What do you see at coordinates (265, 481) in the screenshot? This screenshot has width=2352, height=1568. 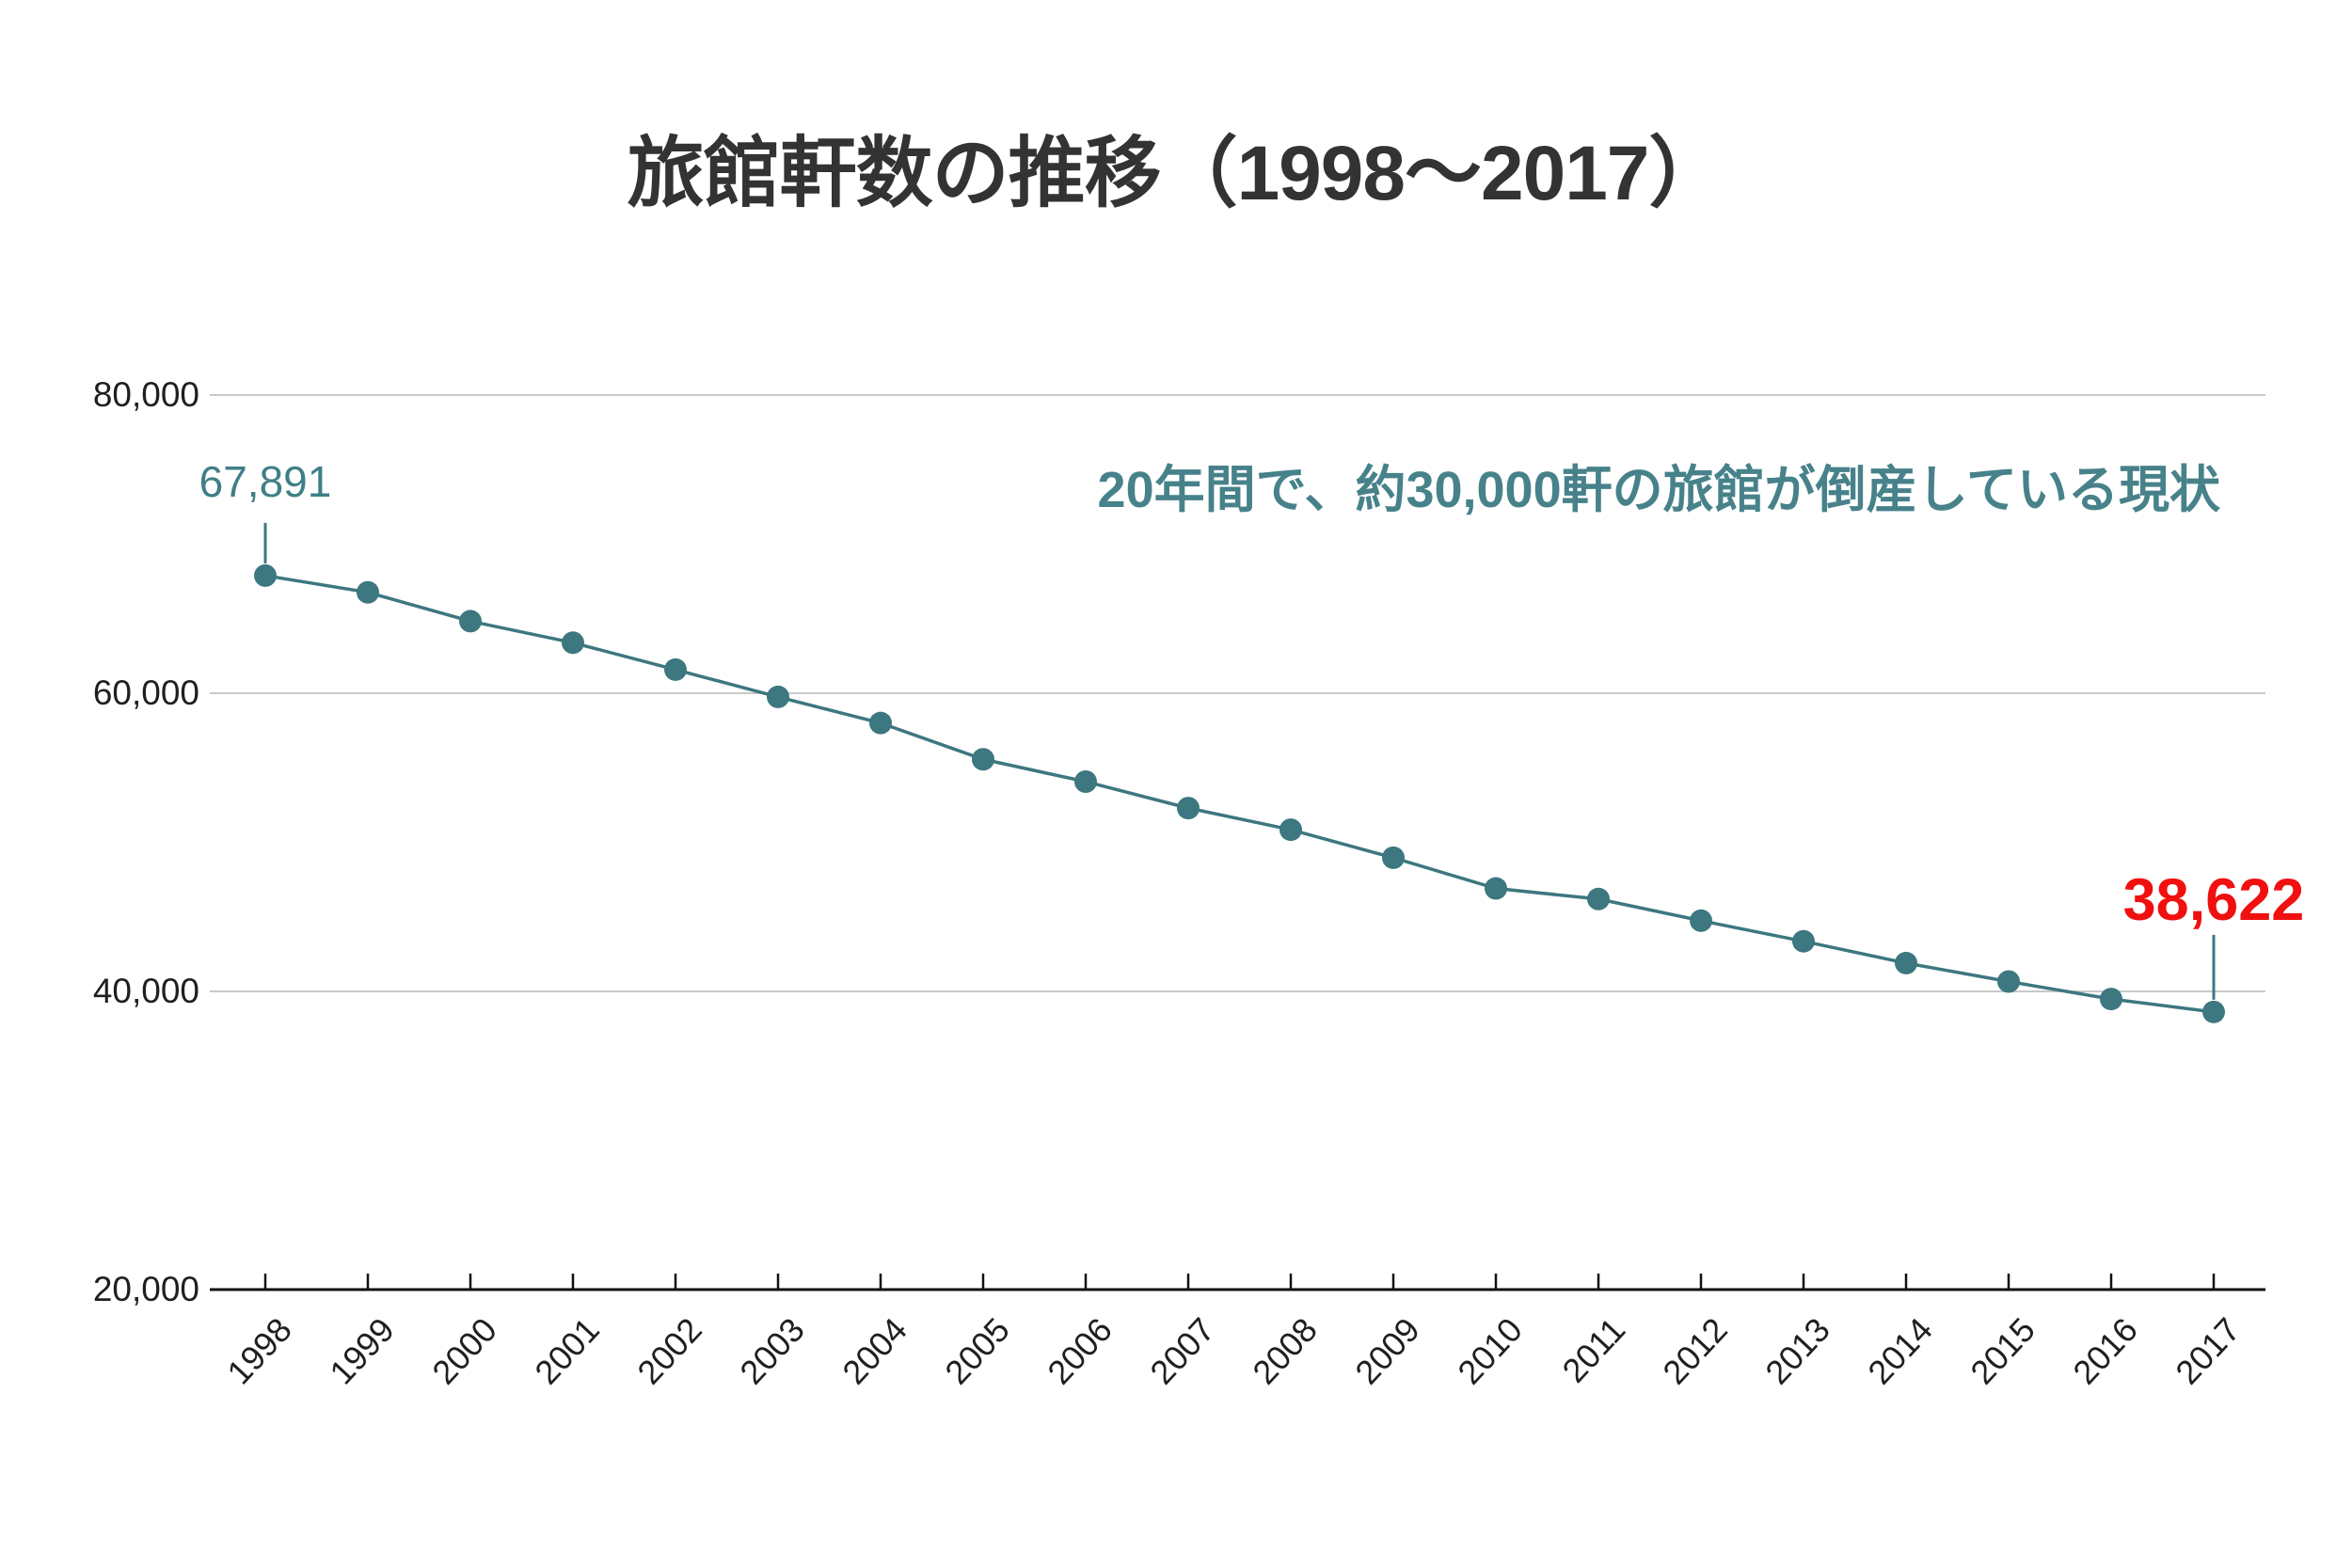 I see `first-point-value-label: 67,891` at bounding box center [265, 481].